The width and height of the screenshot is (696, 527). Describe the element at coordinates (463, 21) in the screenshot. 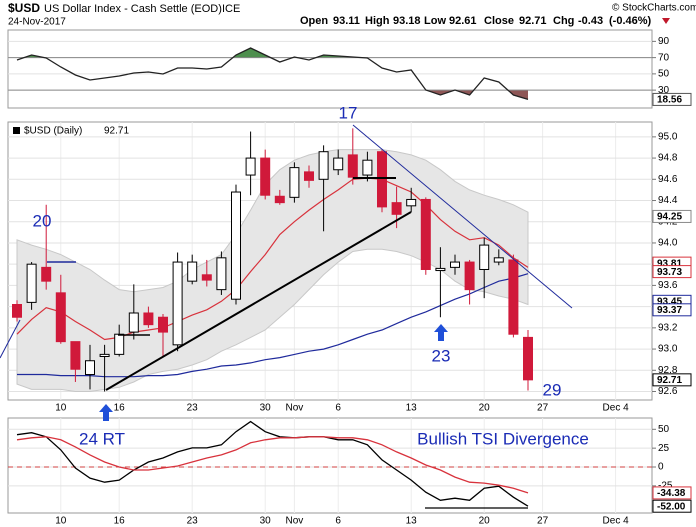

I see `quote-value: 92.61` at that location.